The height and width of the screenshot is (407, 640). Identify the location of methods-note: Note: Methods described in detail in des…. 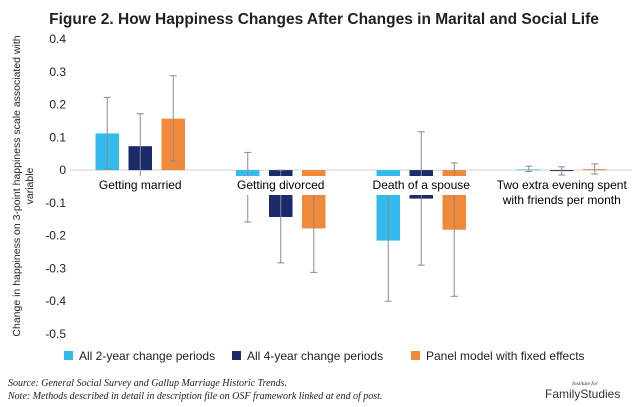
(194, 396).